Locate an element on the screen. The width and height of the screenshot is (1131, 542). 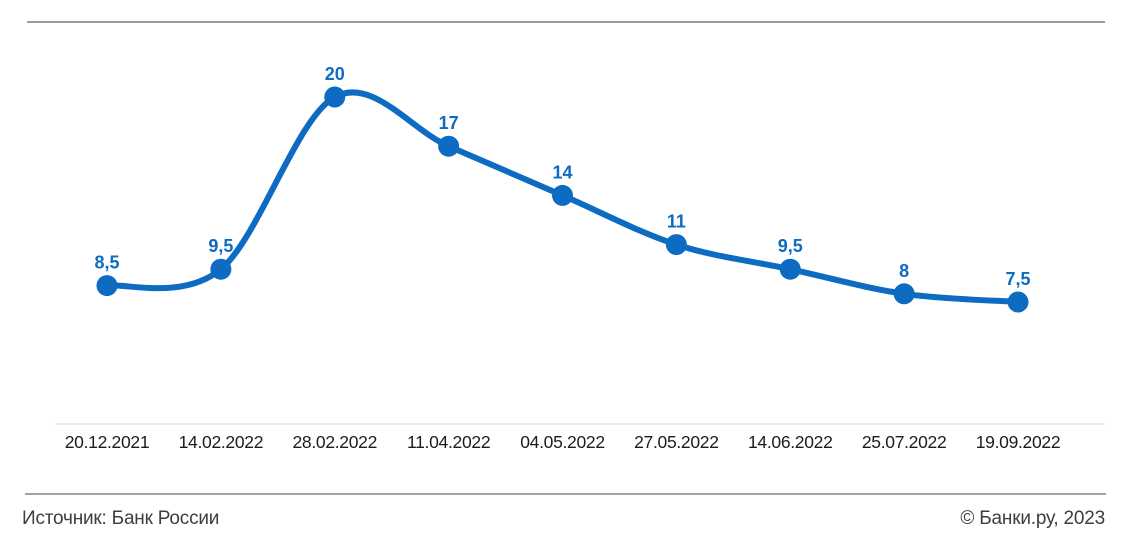
x-tick-label: 14.06.2022 is located at coordinates (790, 442).